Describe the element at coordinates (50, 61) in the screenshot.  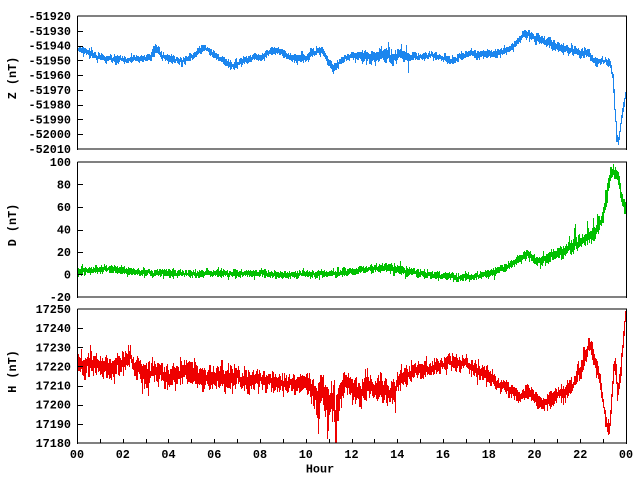
I see `svg-text: -51950` at that location.